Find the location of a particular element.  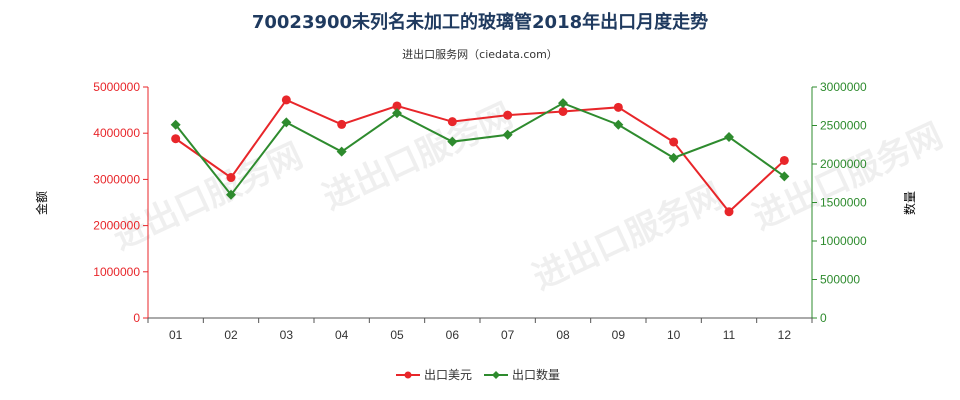

x-tick-label: 09 is located at coordinates (619, 335).